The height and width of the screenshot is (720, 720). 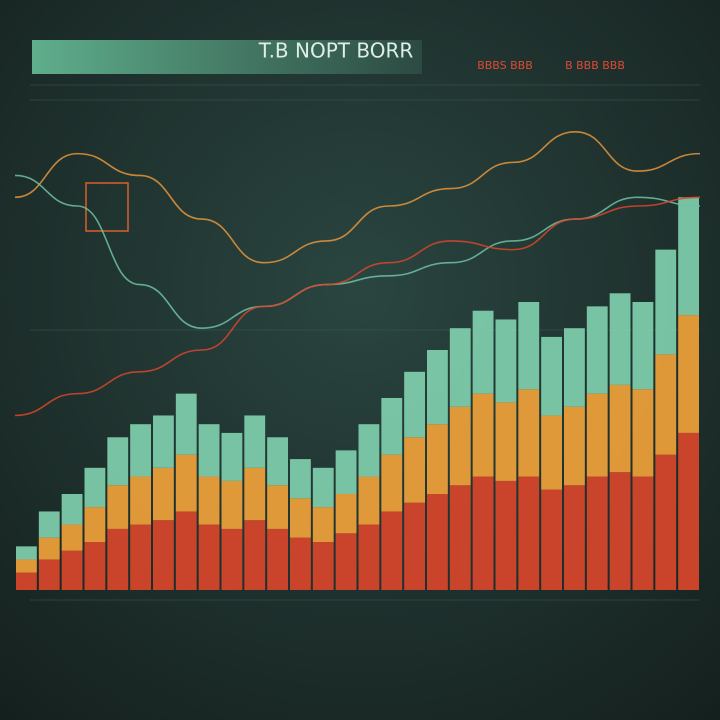 I want to click on frame, so click(x=107, y=207).